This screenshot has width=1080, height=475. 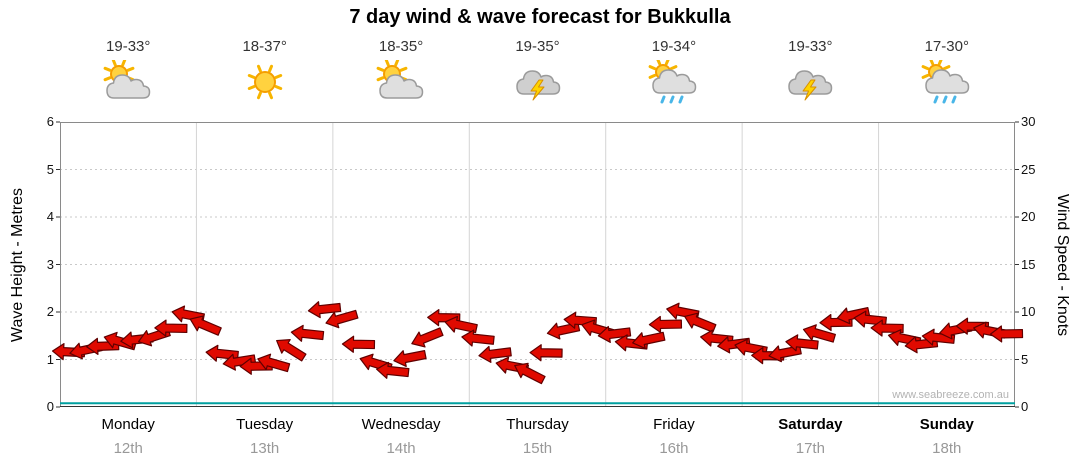 I want to click on day-temp: 18-37°, so click(x=264, y=46).